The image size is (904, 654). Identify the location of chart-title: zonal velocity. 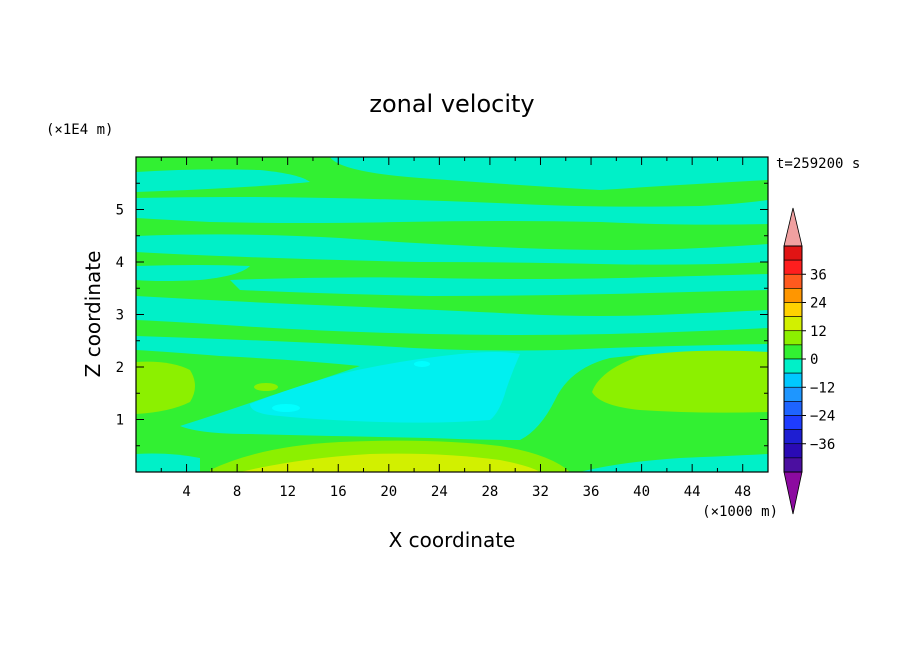
(451, 104).